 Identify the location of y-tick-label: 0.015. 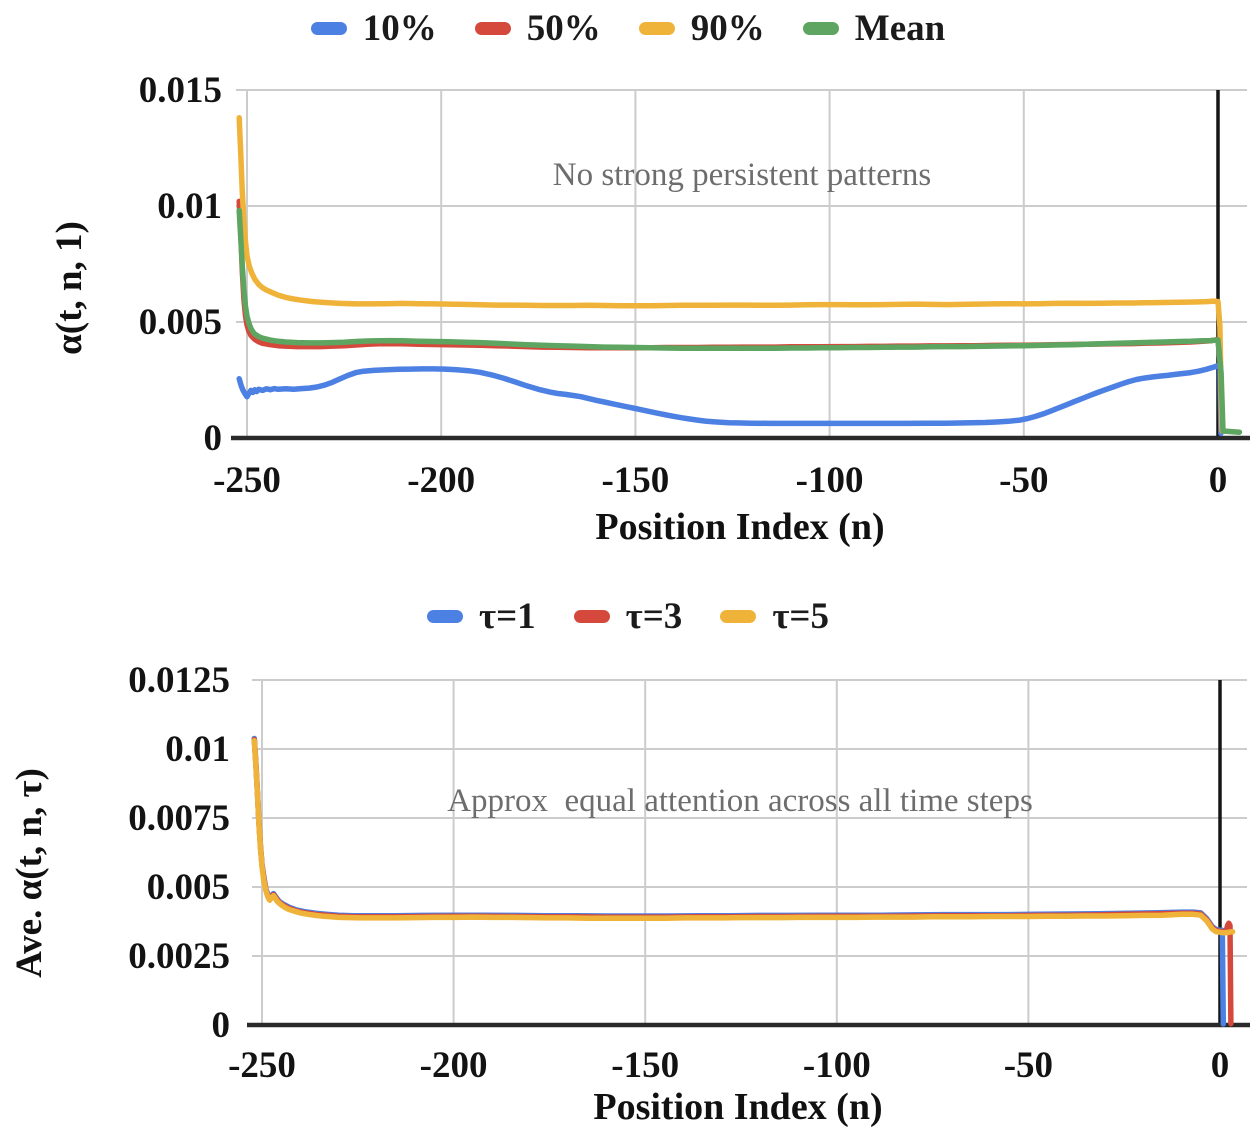
(180, 90).